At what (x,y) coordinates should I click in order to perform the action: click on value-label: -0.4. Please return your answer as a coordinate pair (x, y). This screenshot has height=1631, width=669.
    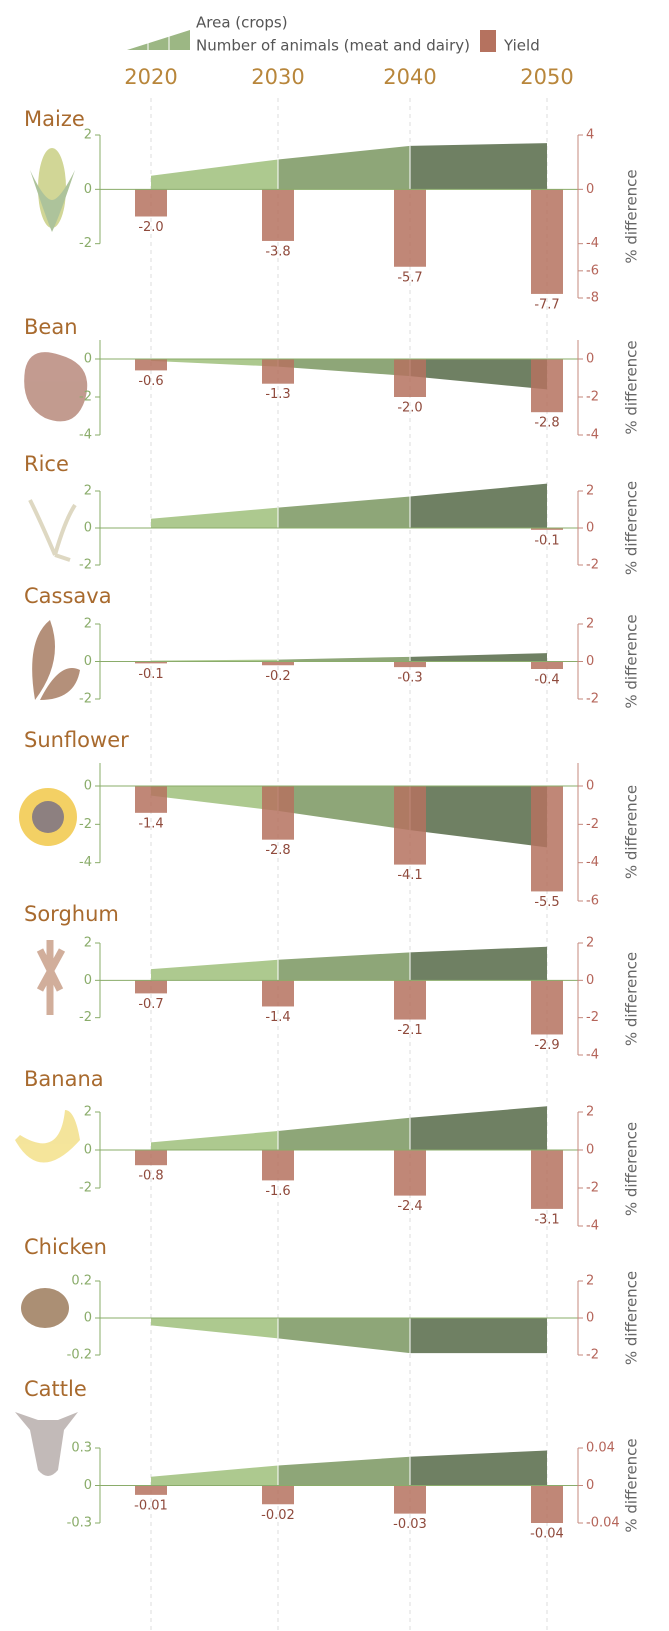
    Looking at the image, I should click on (546, 680).